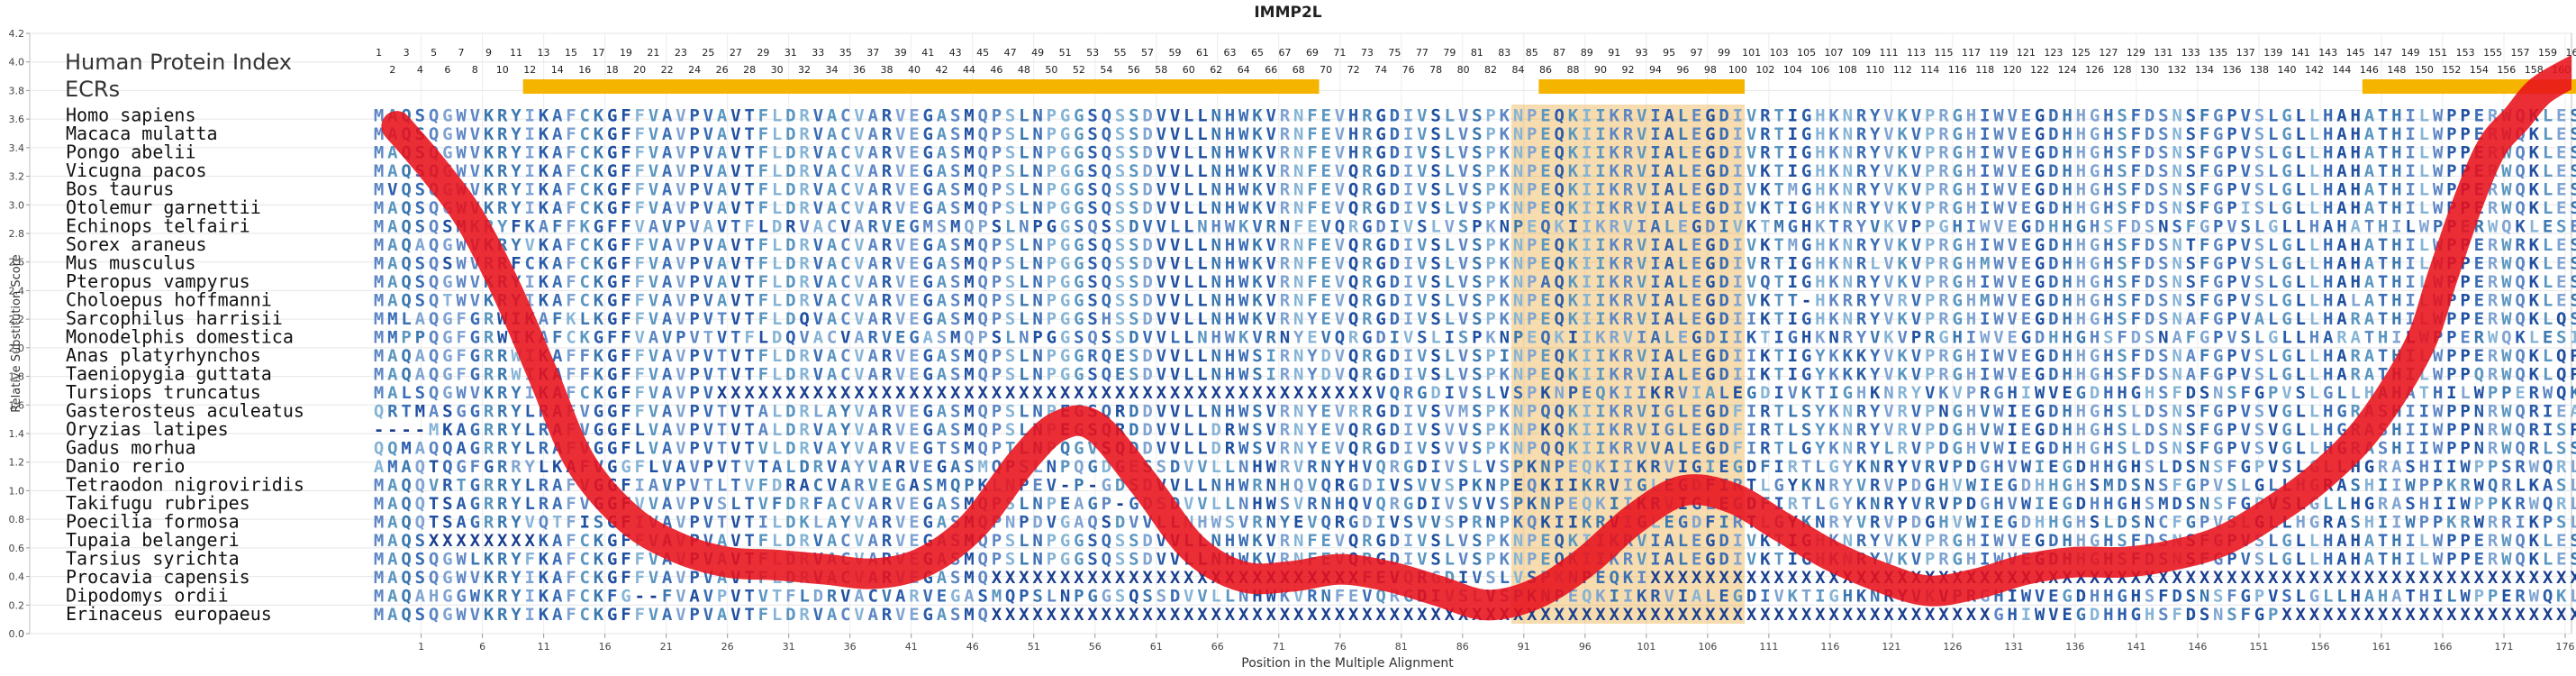 The image size is (2576, 676). I want to click on index-number: 139, so click(2272, 53).